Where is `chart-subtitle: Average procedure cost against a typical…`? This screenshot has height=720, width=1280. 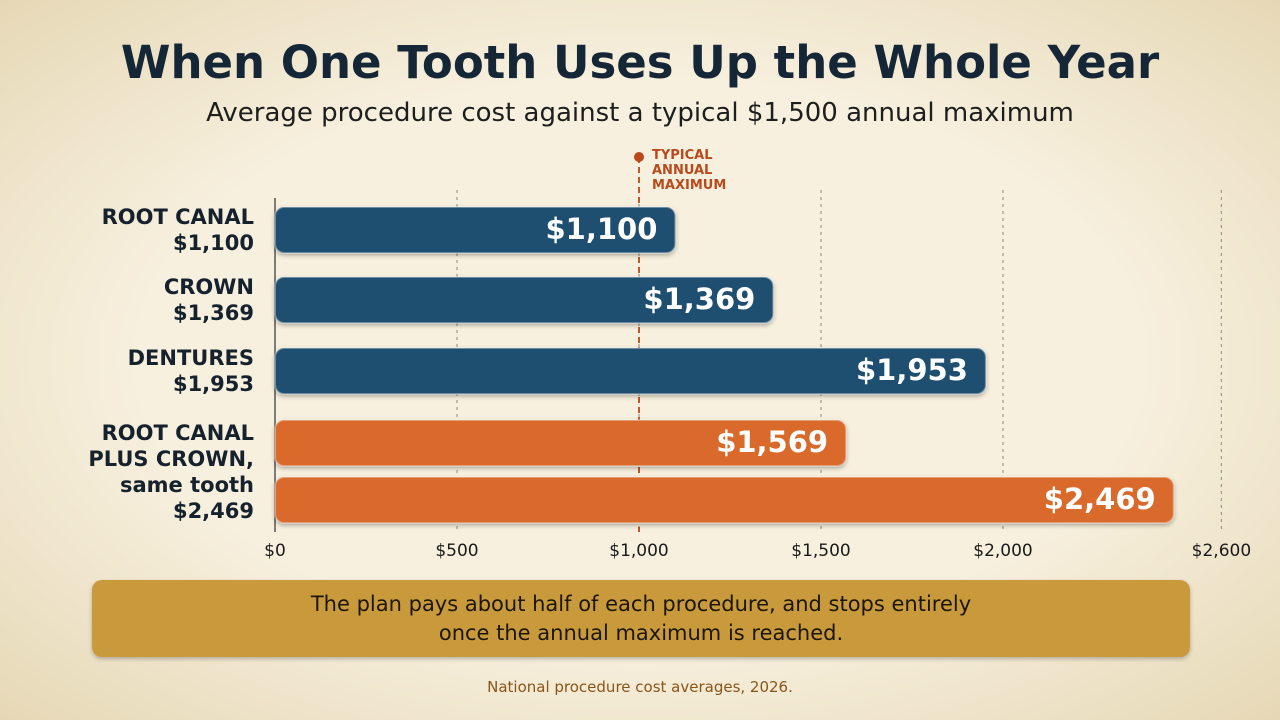
chart-subtitle: Average procedure cost against a typical… is located at coordinates (640, 113).